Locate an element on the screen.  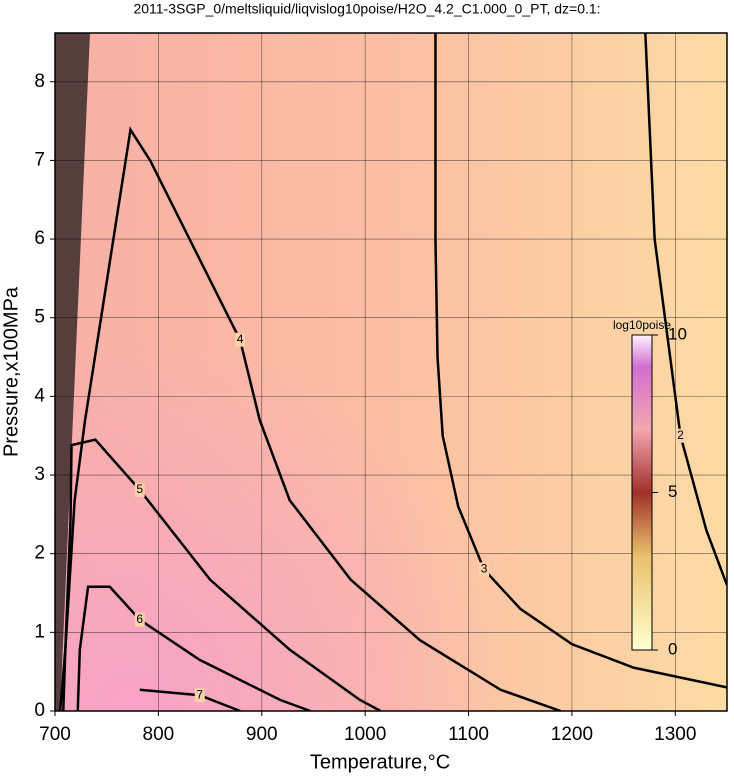
y-tick-label: 4 is located at coordinates (39, 395).